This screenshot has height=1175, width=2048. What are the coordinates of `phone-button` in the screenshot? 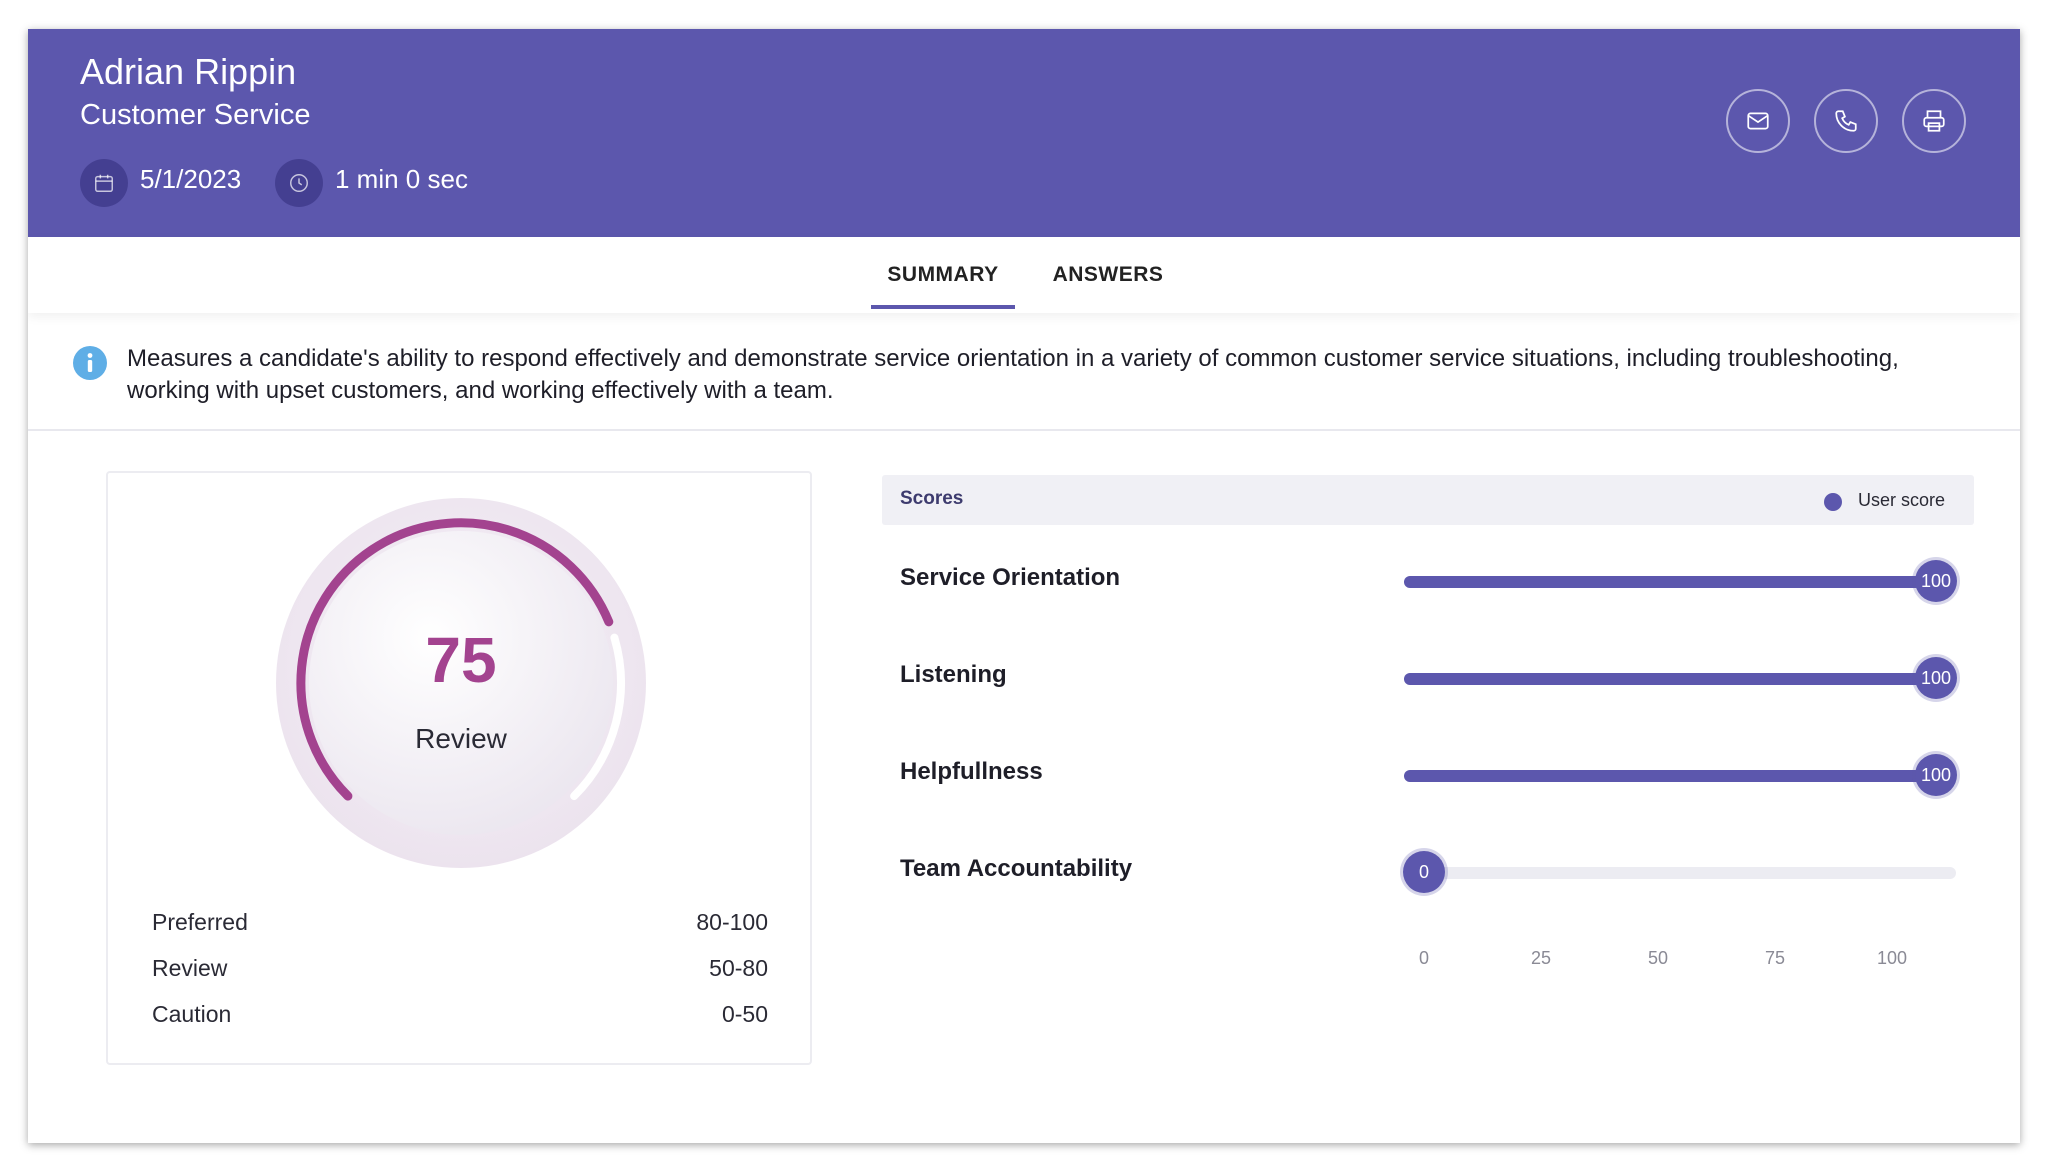 It's located at (1846, 121).